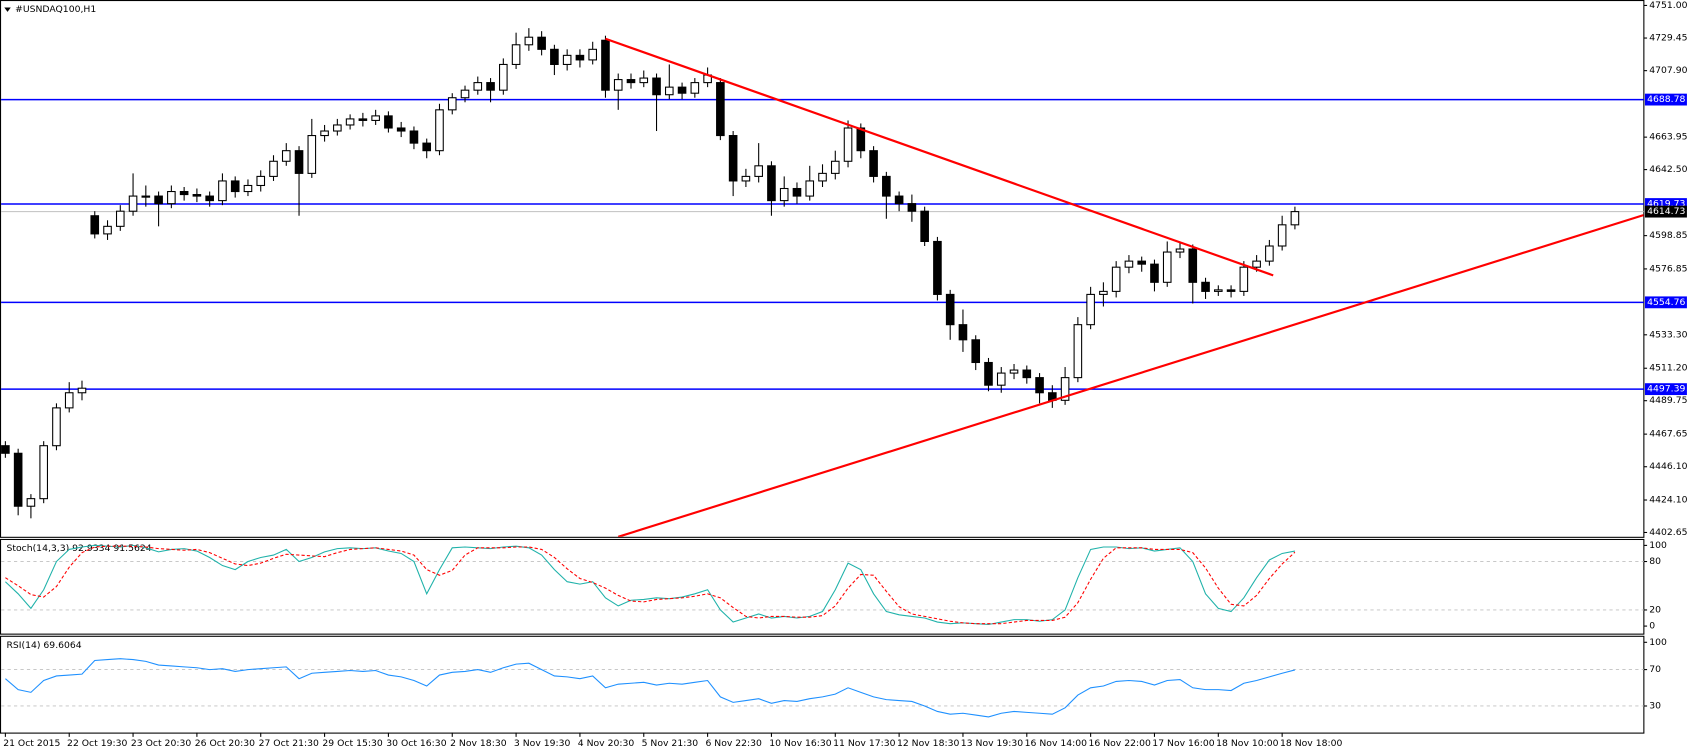 Image resolution: width=1688 pixels, height=753 pixels. I want to click on panel-frame, so click(822, 586).